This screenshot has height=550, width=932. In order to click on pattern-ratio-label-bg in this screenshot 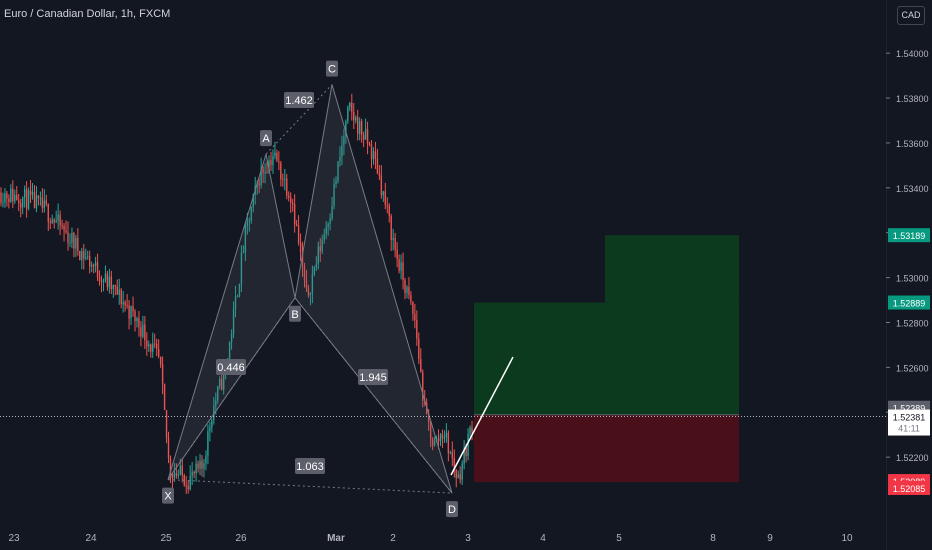, I will do `click(231, 367)`.